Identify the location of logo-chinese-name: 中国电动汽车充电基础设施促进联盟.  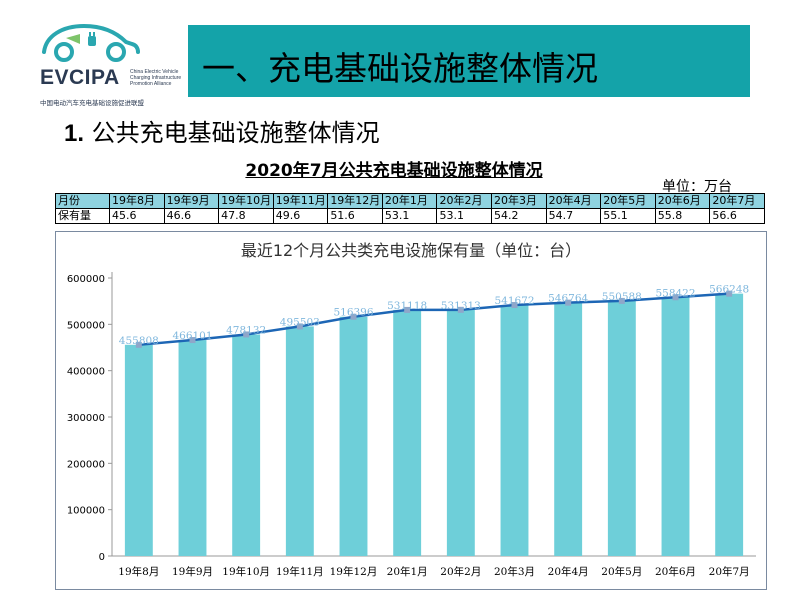
(92, 103).